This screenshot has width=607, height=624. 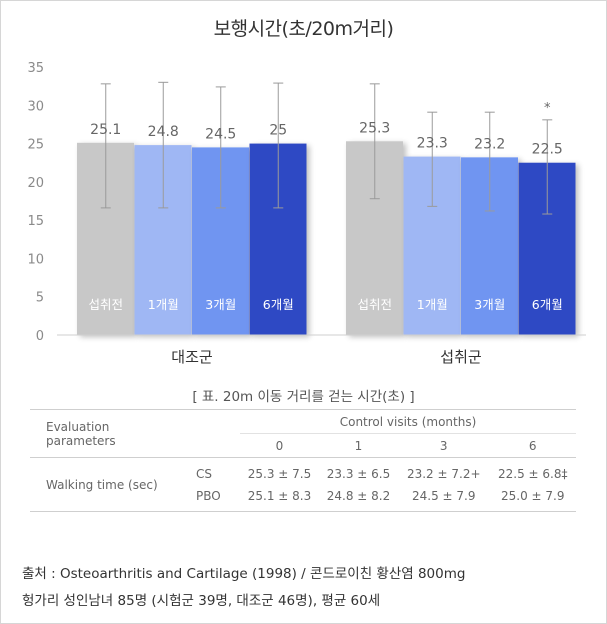 I want to click on pbo-value: 24.8 ± 8.2, so click(x=358, y=495).